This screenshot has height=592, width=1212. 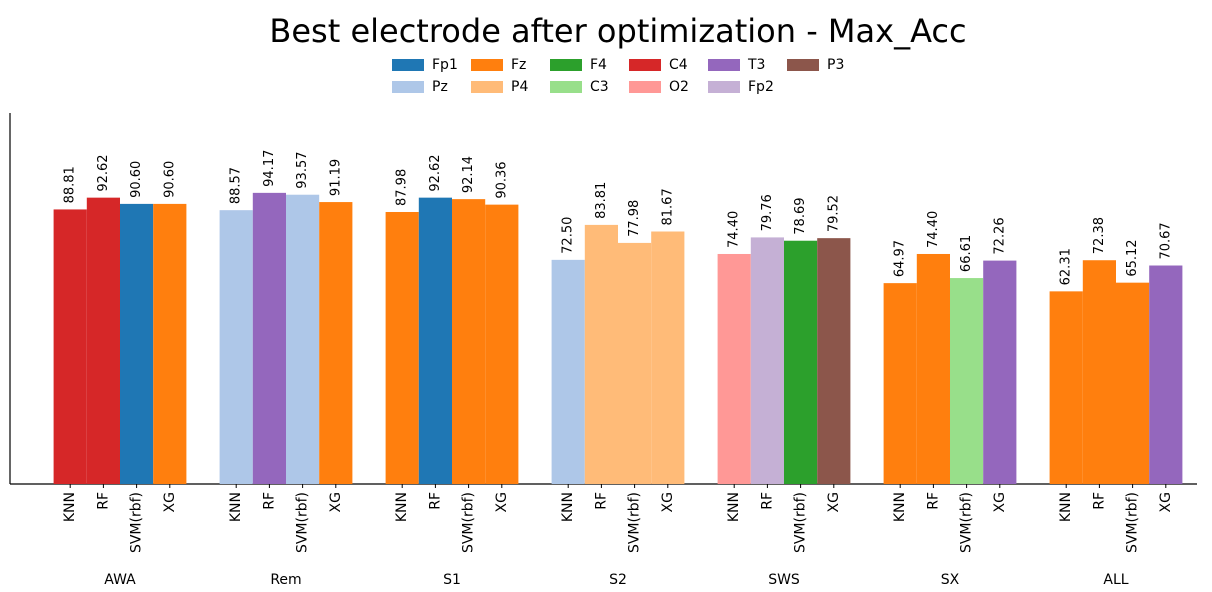 I want to click on value-label: 87.98, so click(x=402, y=187).